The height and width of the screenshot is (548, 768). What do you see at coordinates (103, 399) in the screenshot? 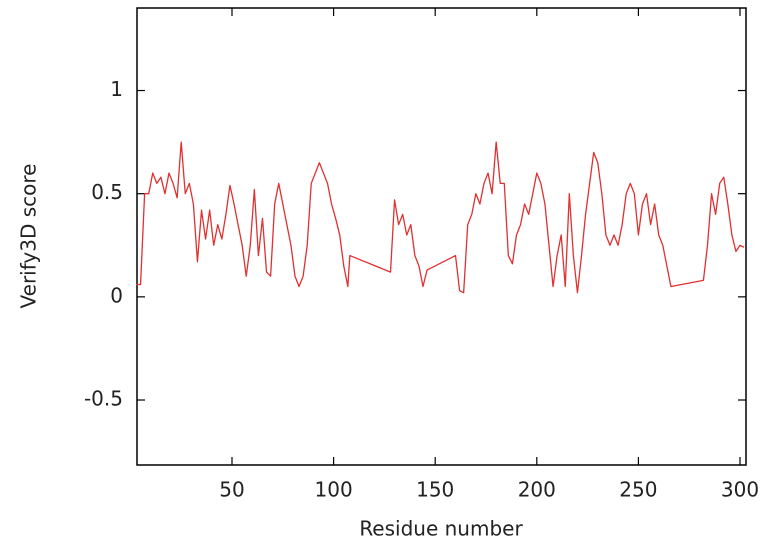
I see `y-tick-label: -0.5` at bounding box center [103, 399].